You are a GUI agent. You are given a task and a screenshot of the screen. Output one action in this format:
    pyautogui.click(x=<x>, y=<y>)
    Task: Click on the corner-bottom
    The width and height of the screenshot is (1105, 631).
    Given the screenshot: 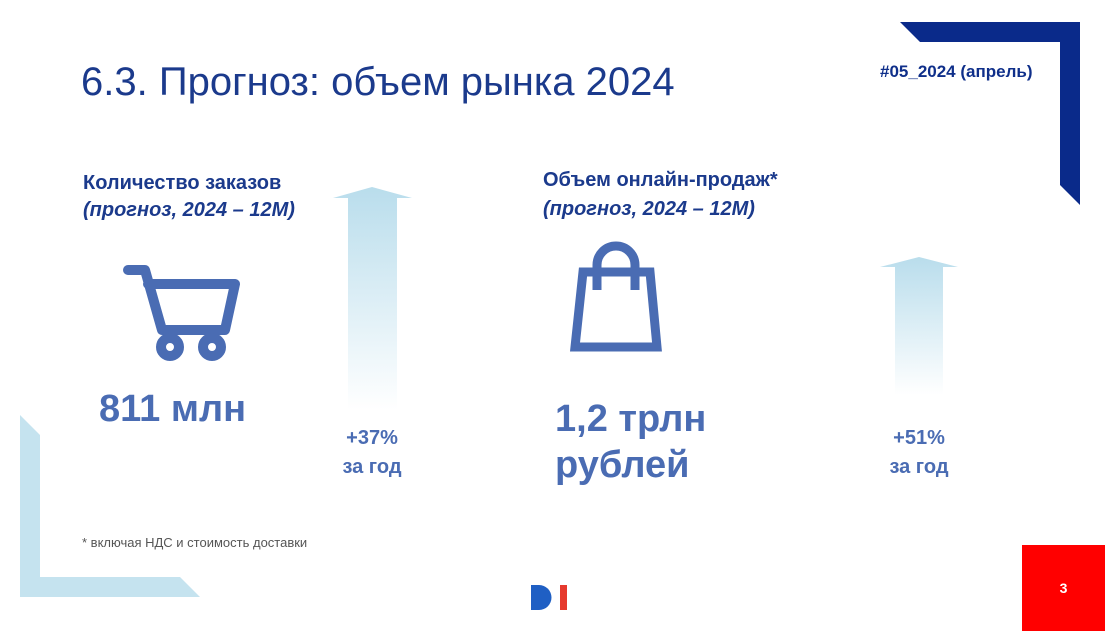 What is the action you would take?
    pyautogui.click(x=110, y=506)
    